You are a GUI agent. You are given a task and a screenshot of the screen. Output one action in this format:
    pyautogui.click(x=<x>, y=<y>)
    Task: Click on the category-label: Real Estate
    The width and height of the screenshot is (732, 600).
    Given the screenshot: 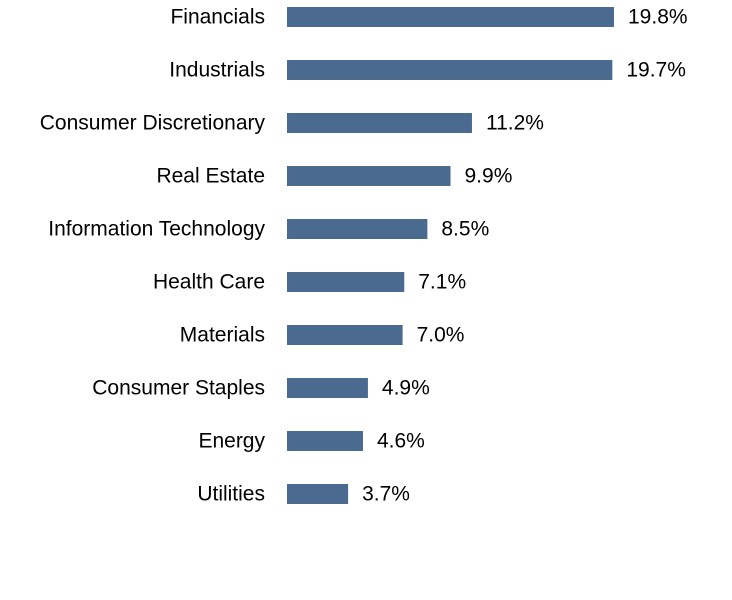 What is the action you would take?
    pyautogui.click(x=210, y=176)
    